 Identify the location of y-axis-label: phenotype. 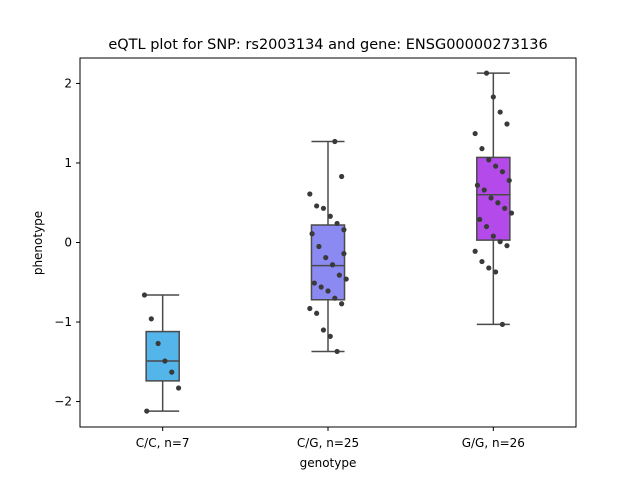
(38, 243).